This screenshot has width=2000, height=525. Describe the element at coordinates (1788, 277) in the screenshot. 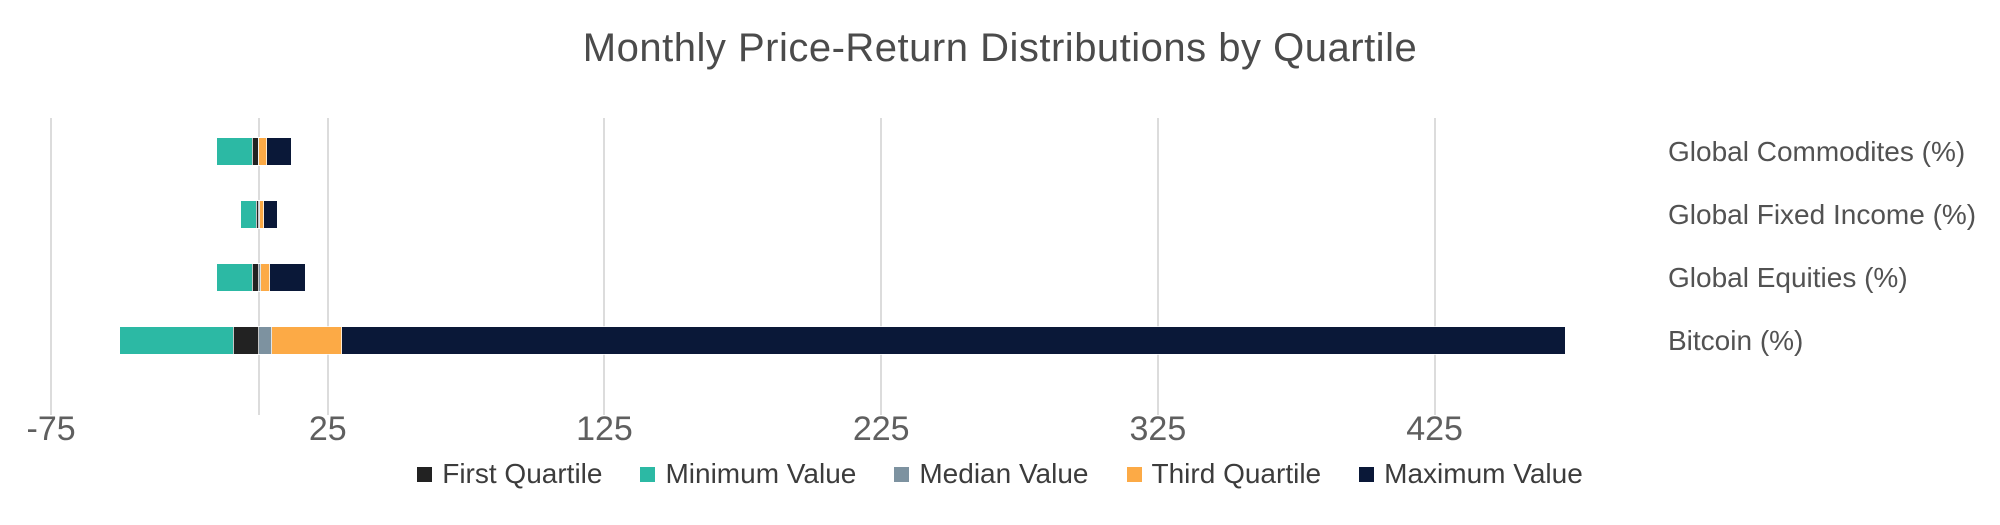

I see `category-label-global-equities: Global Equities (%)` at that location.